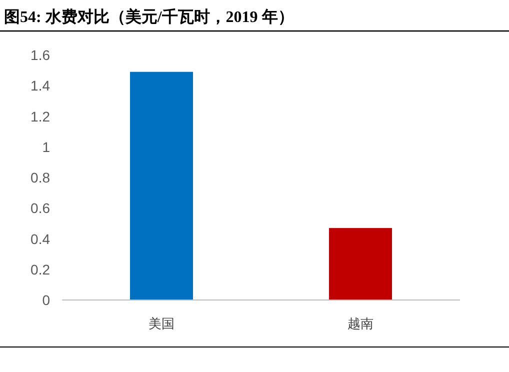 The image size is (509, 372). Describe the element at coordinates (40, 55) in the screenshot. I see `y-tick-label: 1.6` at that location.